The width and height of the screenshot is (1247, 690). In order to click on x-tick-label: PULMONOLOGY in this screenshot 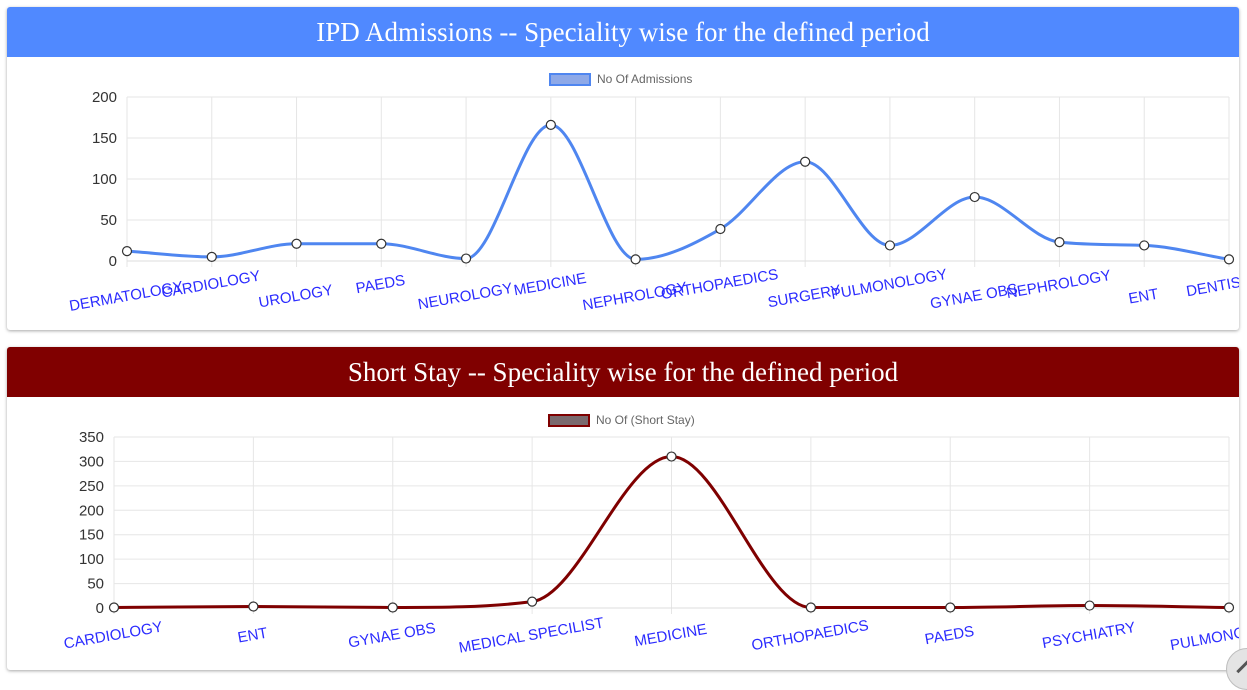, I will do `click(1204, 635)`.